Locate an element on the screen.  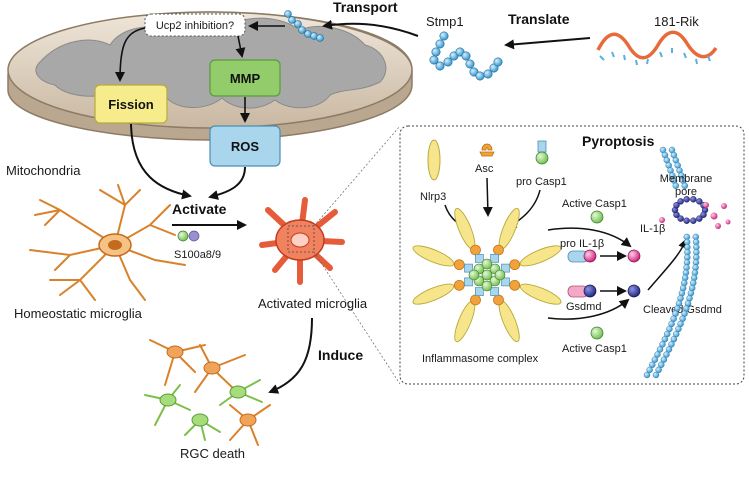
s100-label: S100a8/9 is located at coordinates (197, 255).